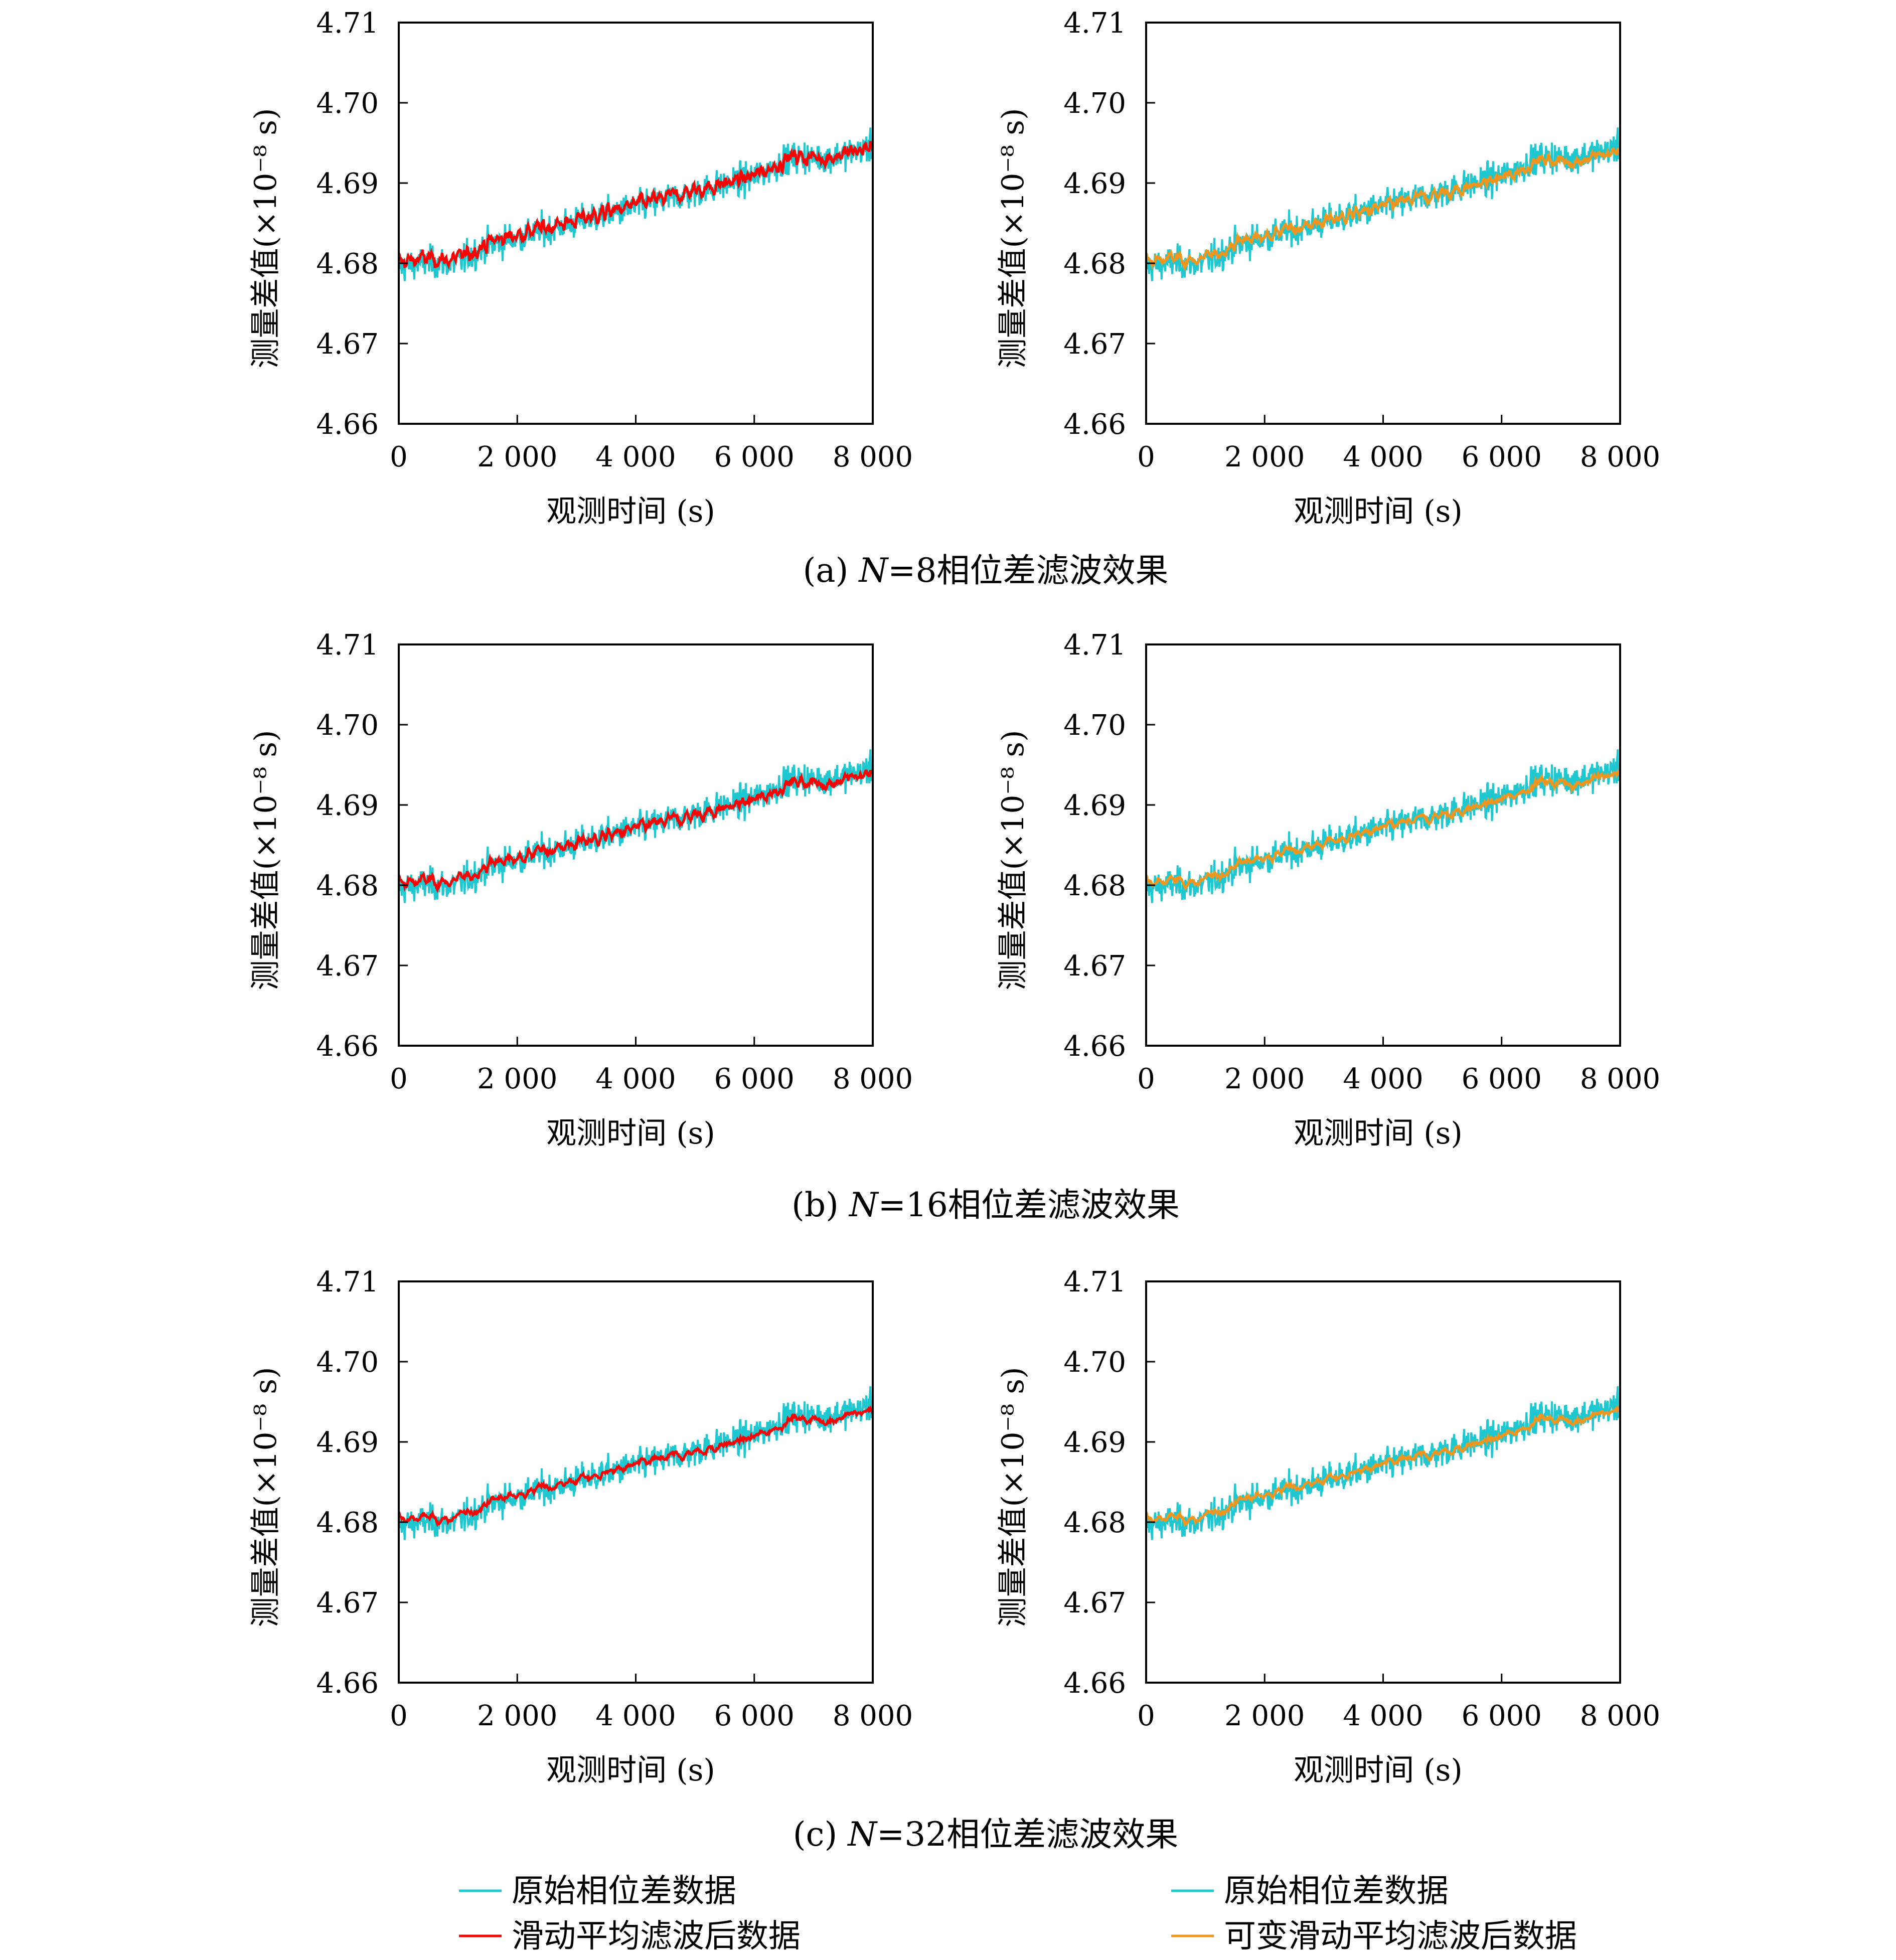 The height and width of the screenshot is (1960, 1896). Describe the element at coordinates (1400, 1936) in the screenshot. I see `legend-entry: 可变滑动平均滤波后数据` at that location.